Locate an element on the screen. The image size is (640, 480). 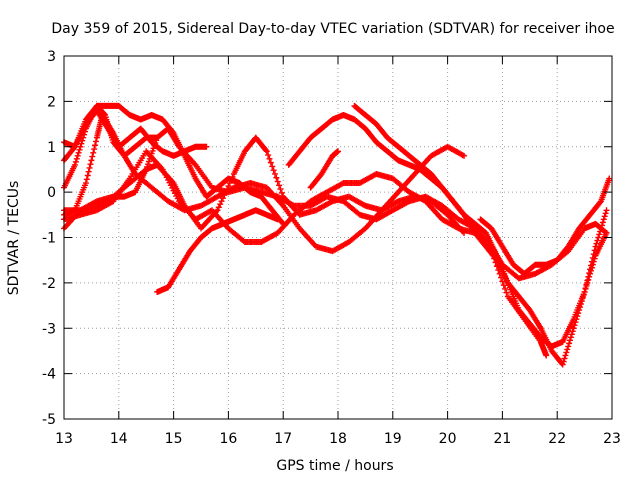
y-tick-label: -4 is located at coordinates (49, 375).